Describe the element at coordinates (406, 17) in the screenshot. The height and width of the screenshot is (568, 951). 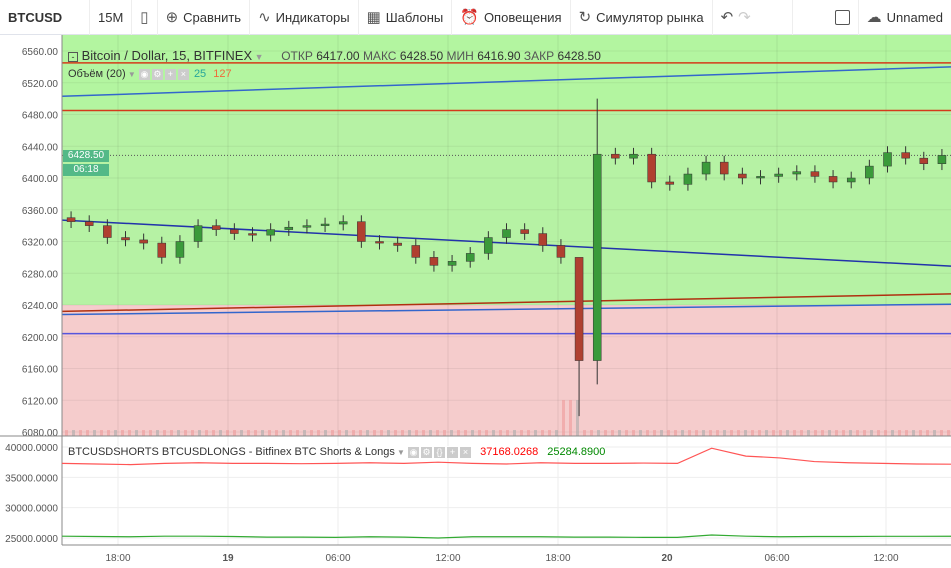
I see `templates-button: ▦ Шаблоны` at that location.